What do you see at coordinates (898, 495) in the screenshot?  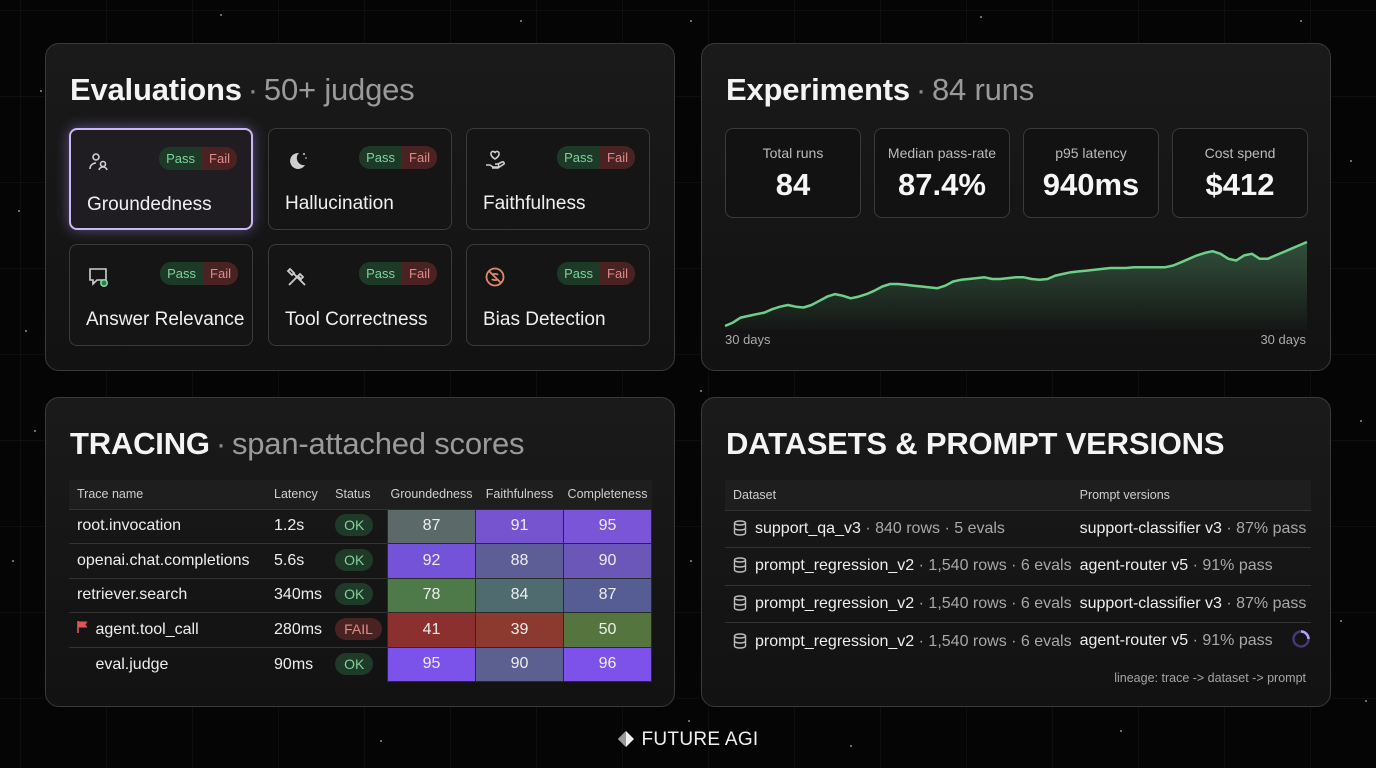 I see `dataset-col-dataset: Dataset` at bounding box center [898, 495].